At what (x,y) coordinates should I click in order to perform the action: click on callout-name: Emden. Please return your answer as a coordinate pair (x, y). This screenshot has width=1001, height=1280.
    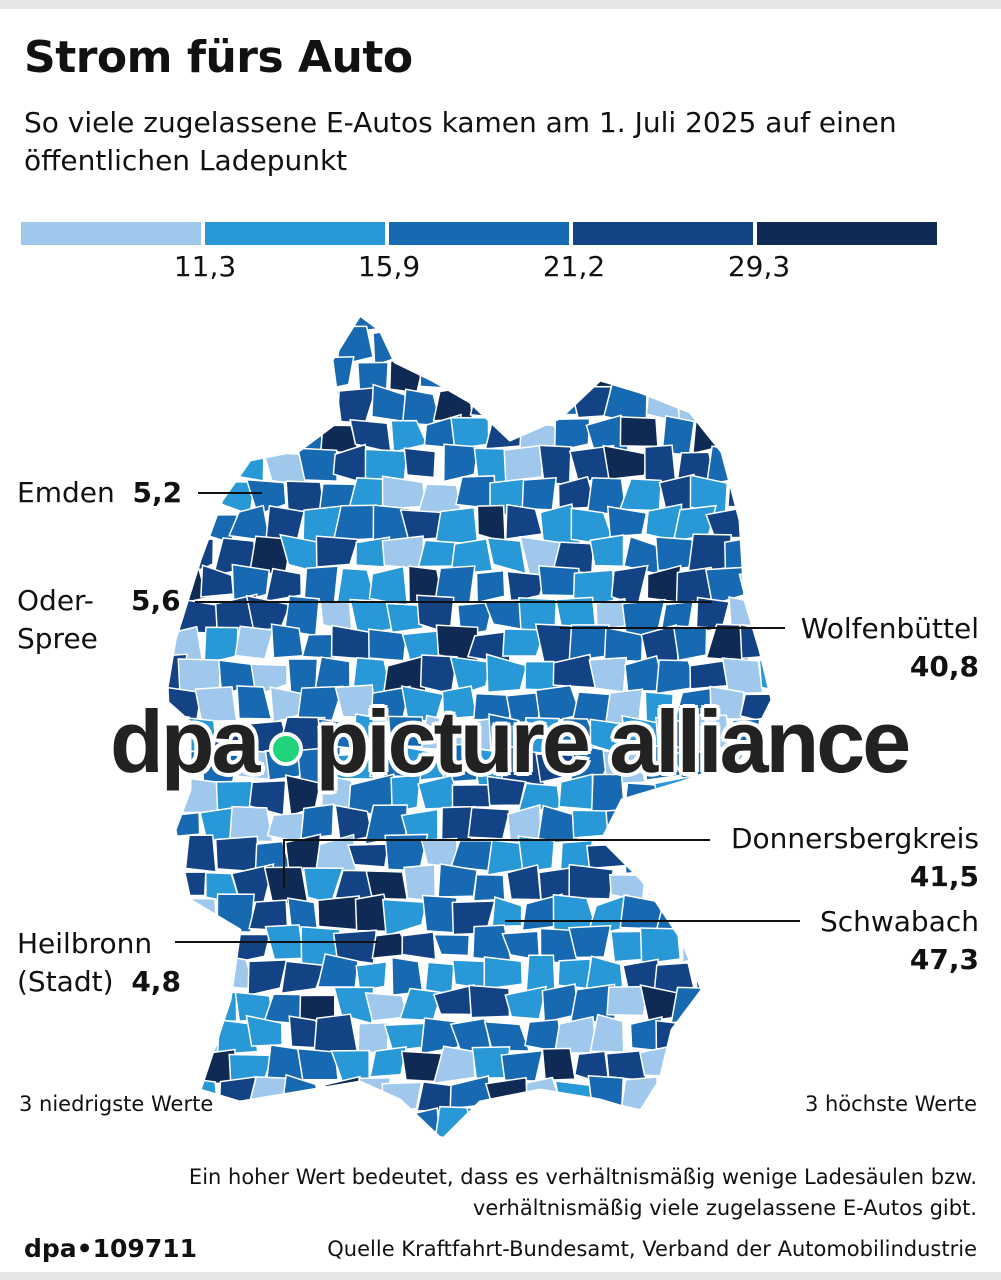
    Looking at the image, I should click on (66, 492).